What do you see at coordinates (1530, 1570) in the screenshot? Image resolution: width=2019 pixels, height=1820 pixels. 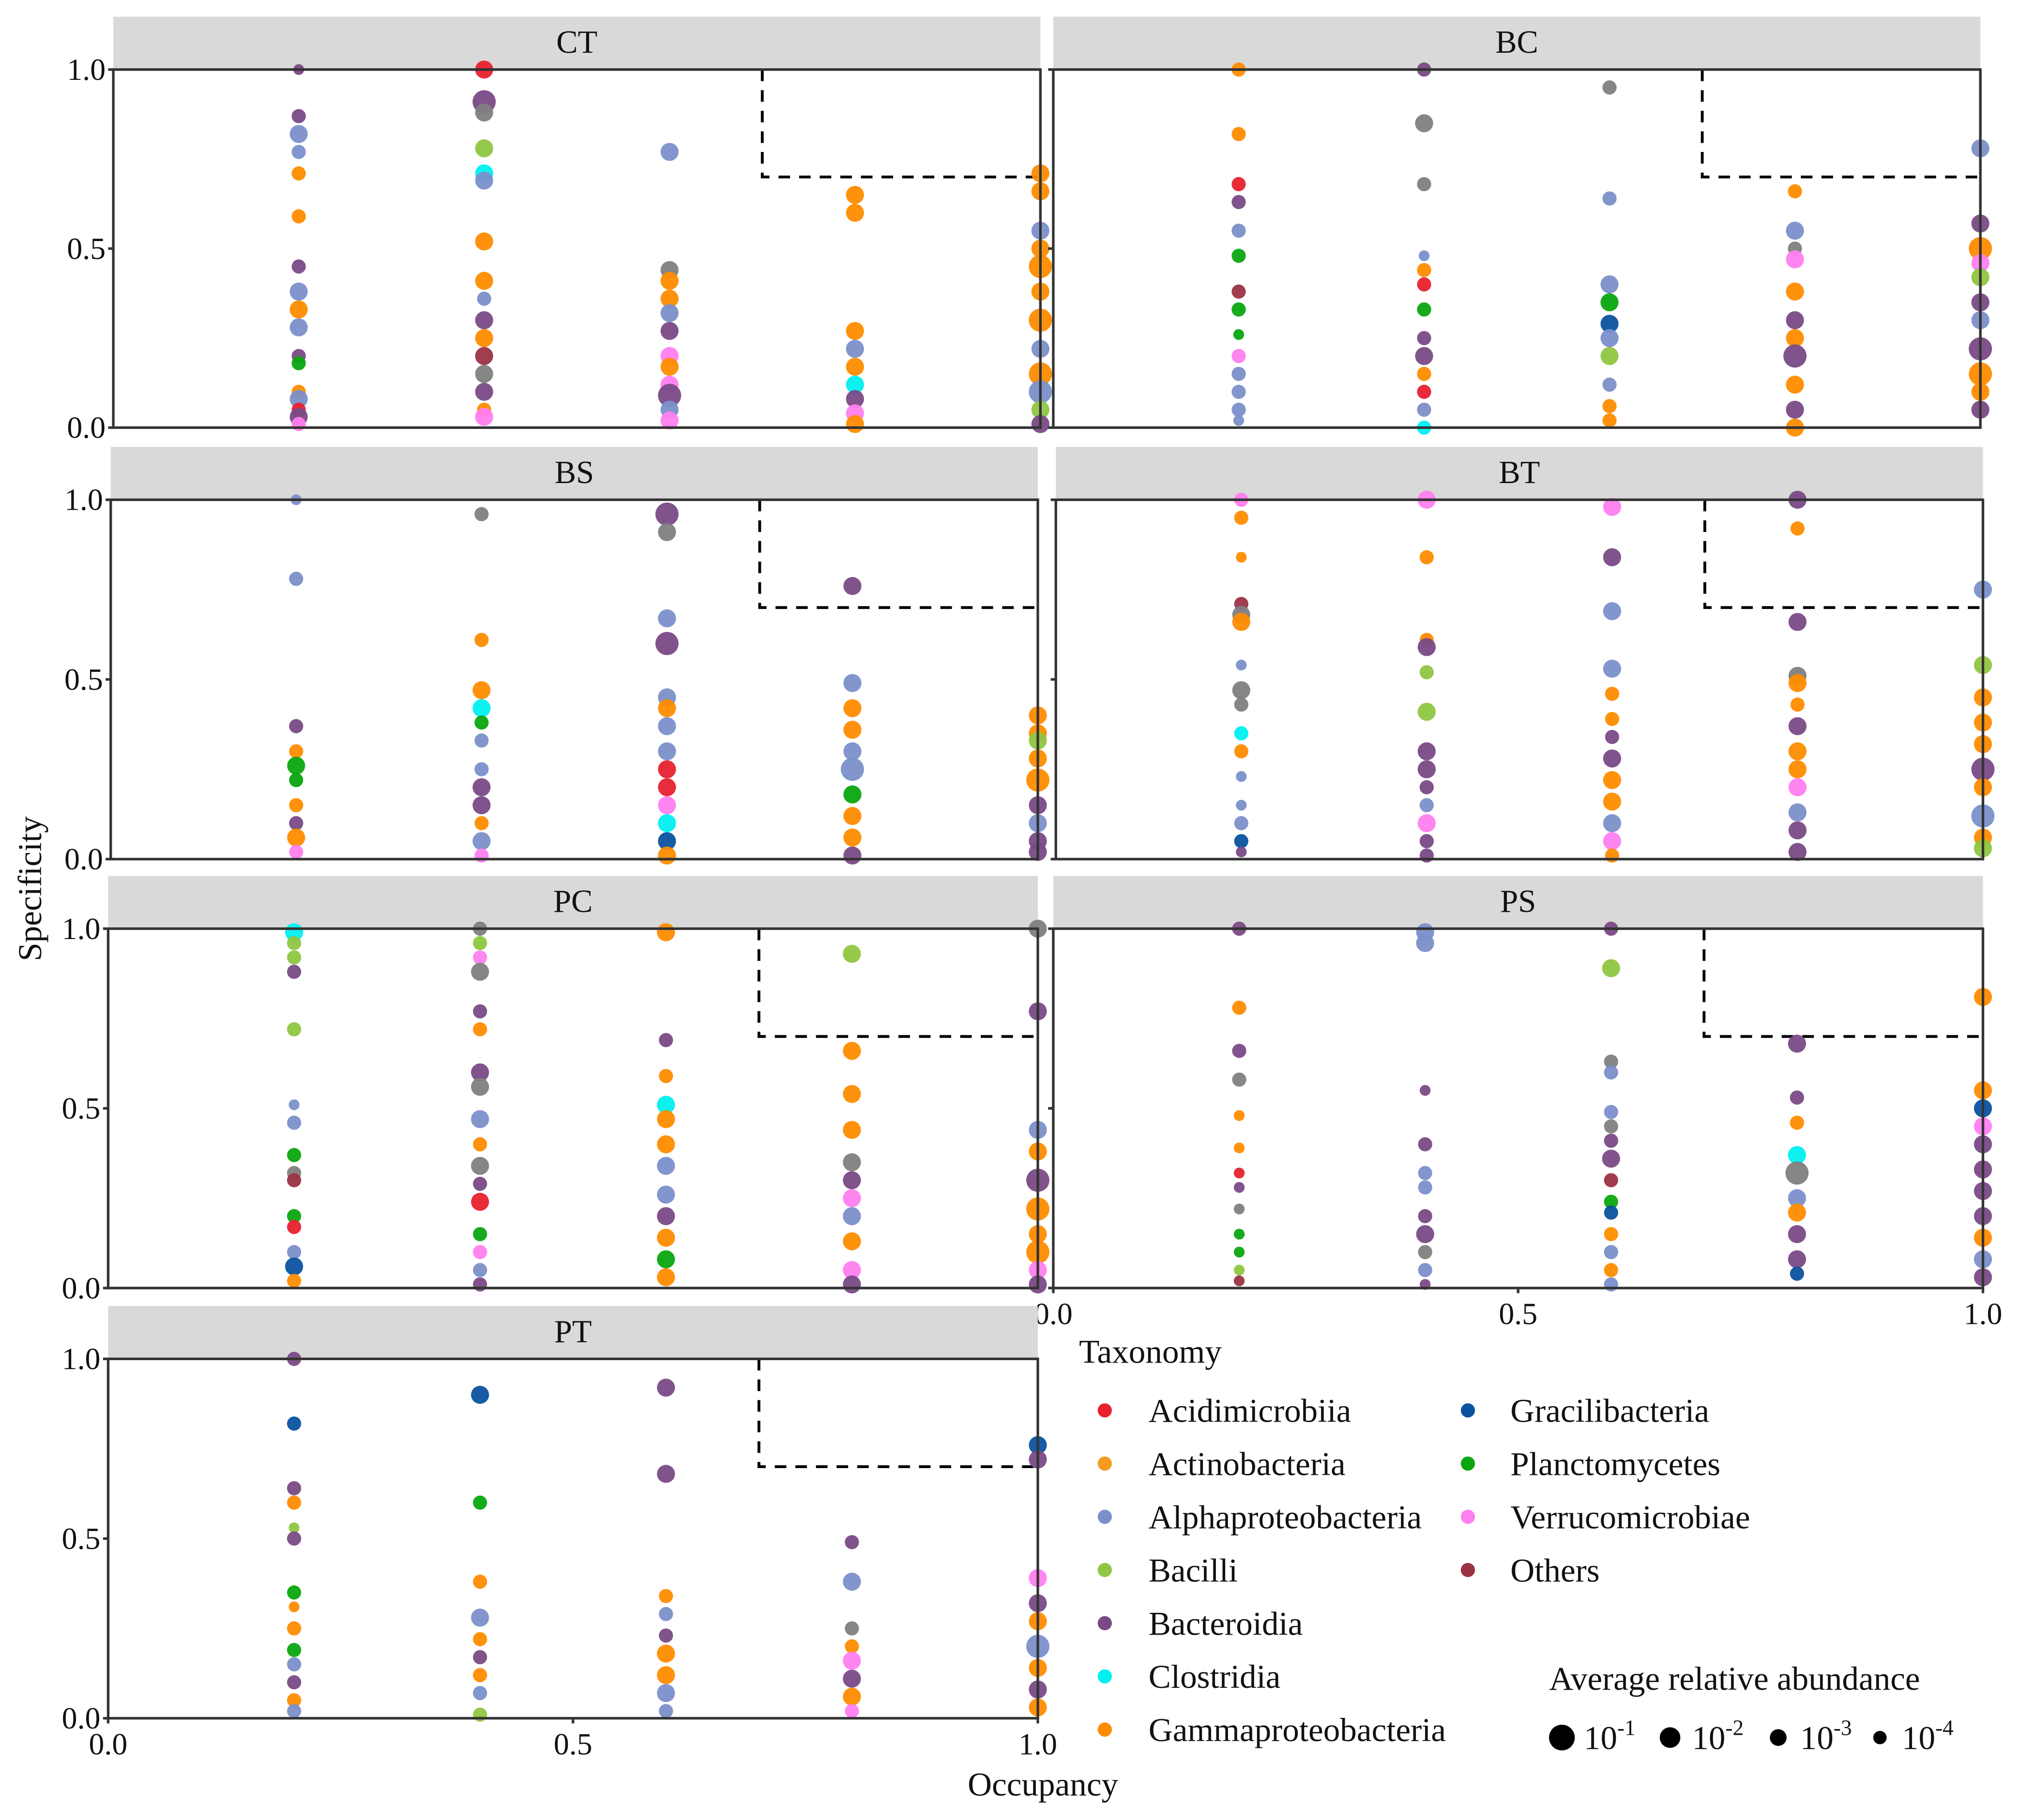 I see `legend-item: Others` at bounding box center [1530, 1570].